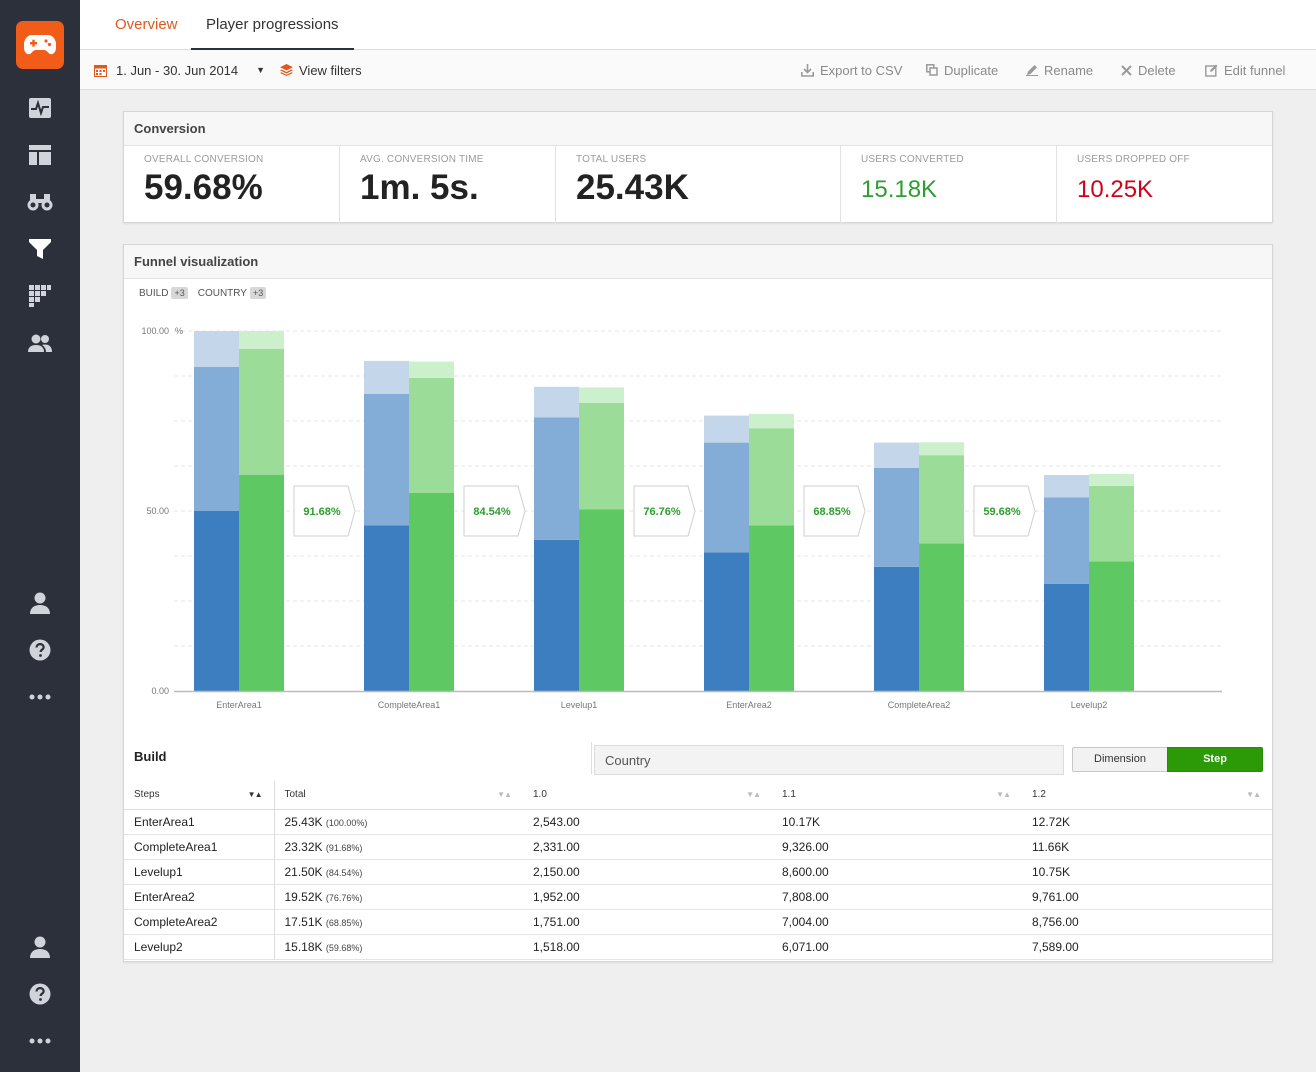  What do you see at coordinates (155, 331) in the screenshot?
I see `y-tick-label: 100.00` at bounding box center [155, 331].